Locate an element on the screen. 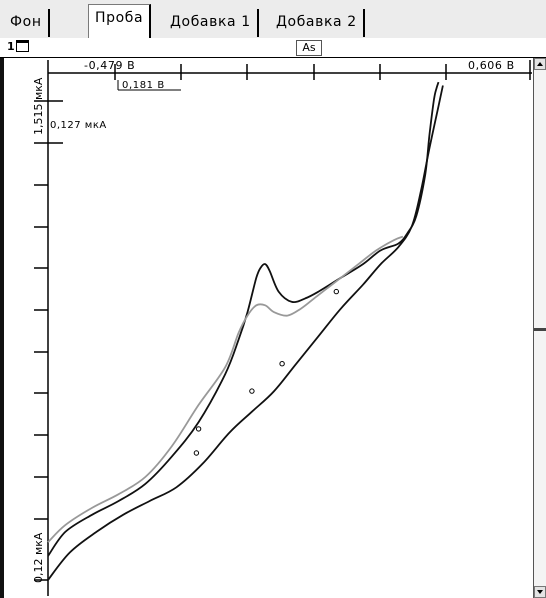 This screenshot has height=598, width=546. tab-background: Фон is located at coordinates (27, 23).